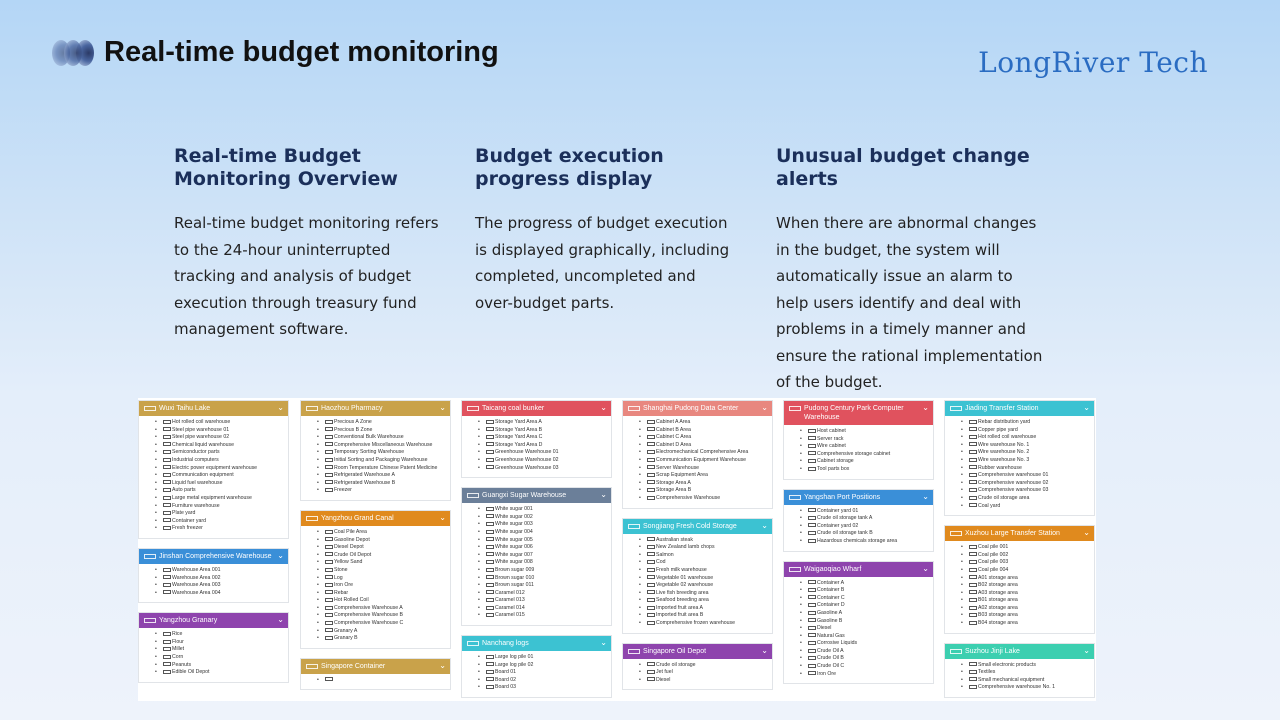 The width and height of the screenshot is (1280, 720). Describe the element at coordinates (375, 666) in the screenshot. I see `panel-header: Singapore Container ⌄` at that location.